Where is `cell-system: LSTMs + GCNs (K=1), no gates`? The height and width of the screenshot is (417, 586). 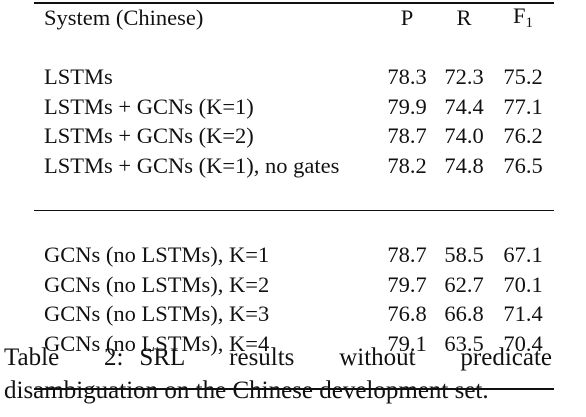 cell-system: LSTMs + GCNs (K=1), no gates is located at coordinates (192, 165).